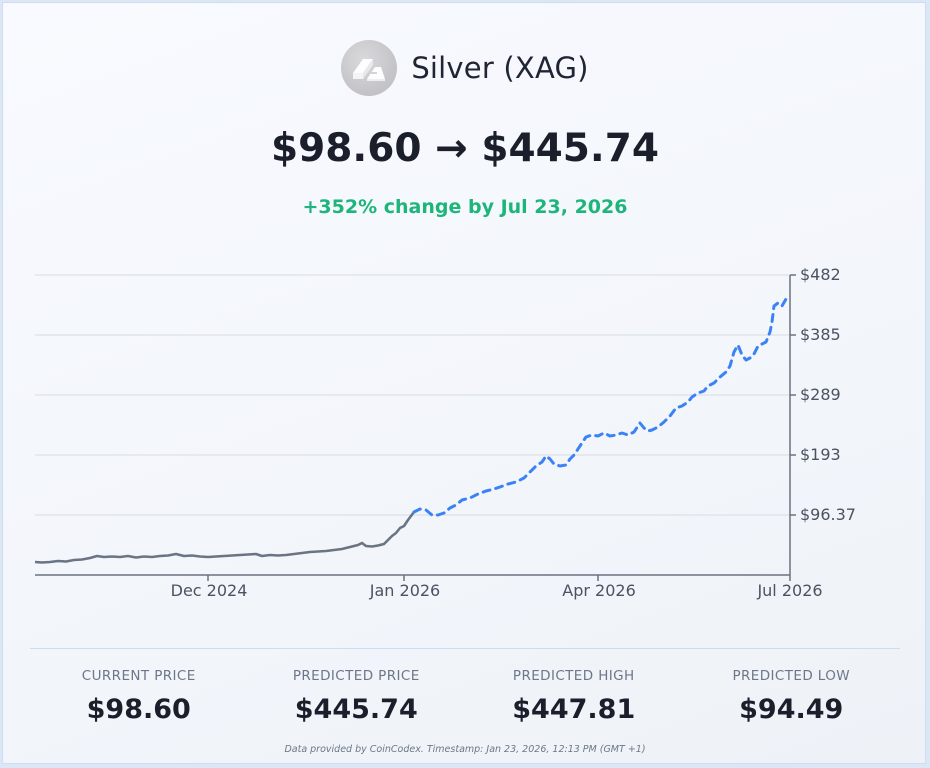 This screenshot has width=930, height=768. I want to click on stat-label: PREDICTED HIGH, so click(573, 676).